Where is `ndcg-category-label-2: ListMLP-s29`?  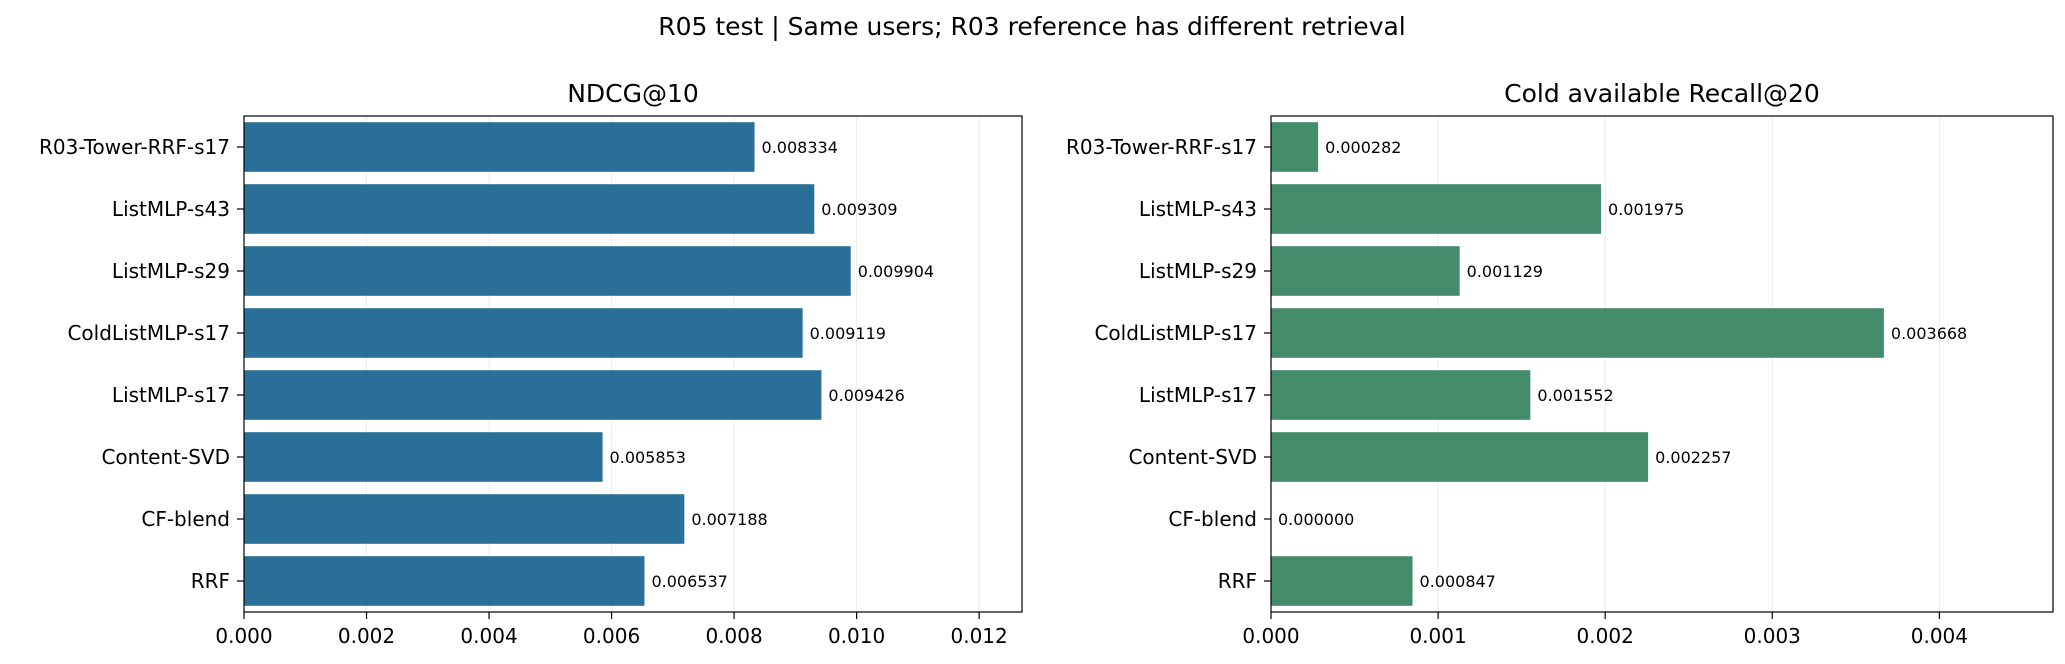 ndcg-category-label-2: ListMLP-s29 is located at coordinates (171, 271).